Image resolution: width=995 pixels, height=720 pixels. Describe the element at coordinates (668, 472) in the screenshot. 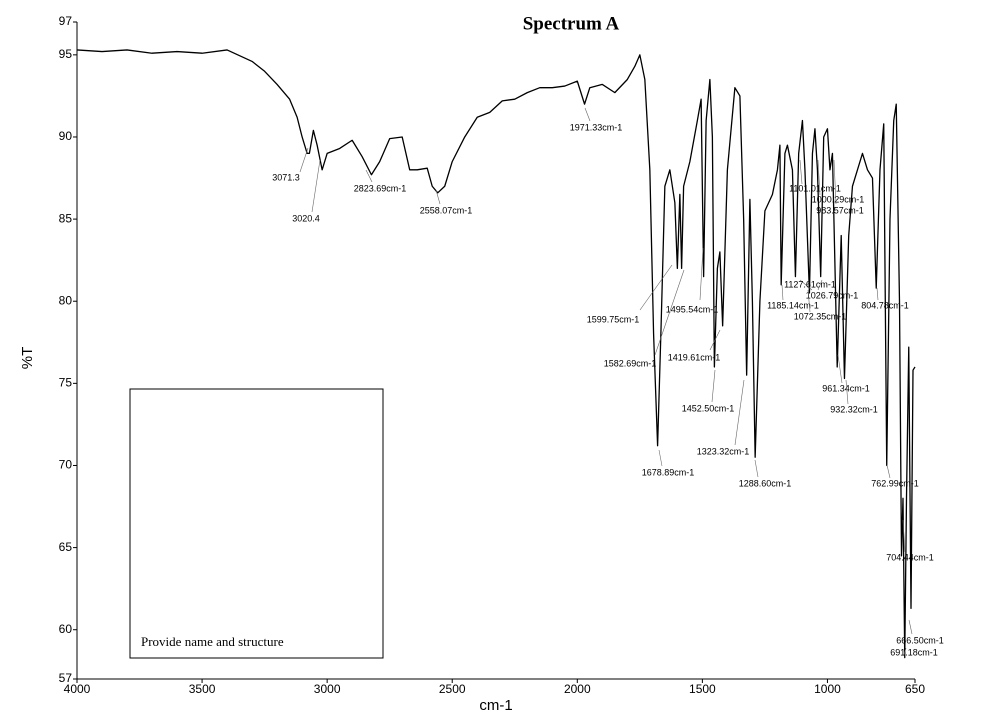

I see `peak-label: 1678.89cm-1` at that location.